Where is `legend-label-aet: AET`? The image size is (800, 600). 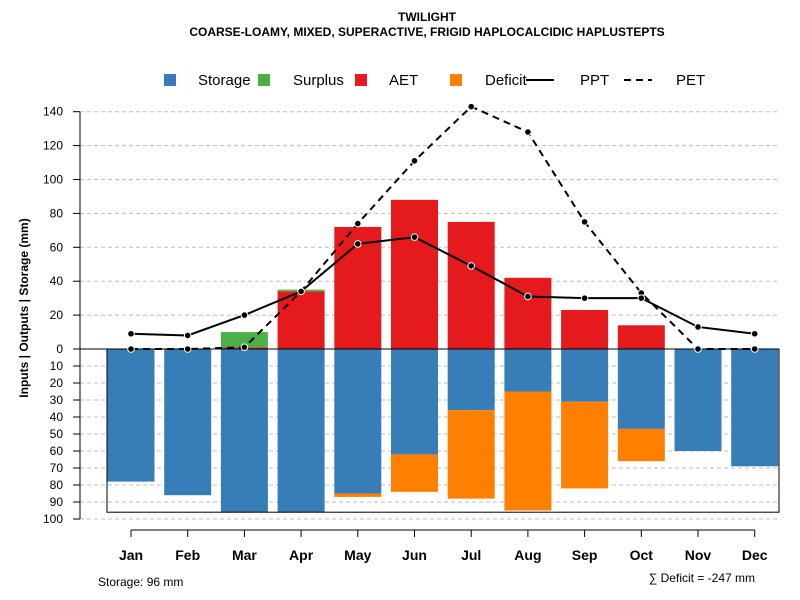
legend-label-aet: AET is located at coordinates (403, 80).